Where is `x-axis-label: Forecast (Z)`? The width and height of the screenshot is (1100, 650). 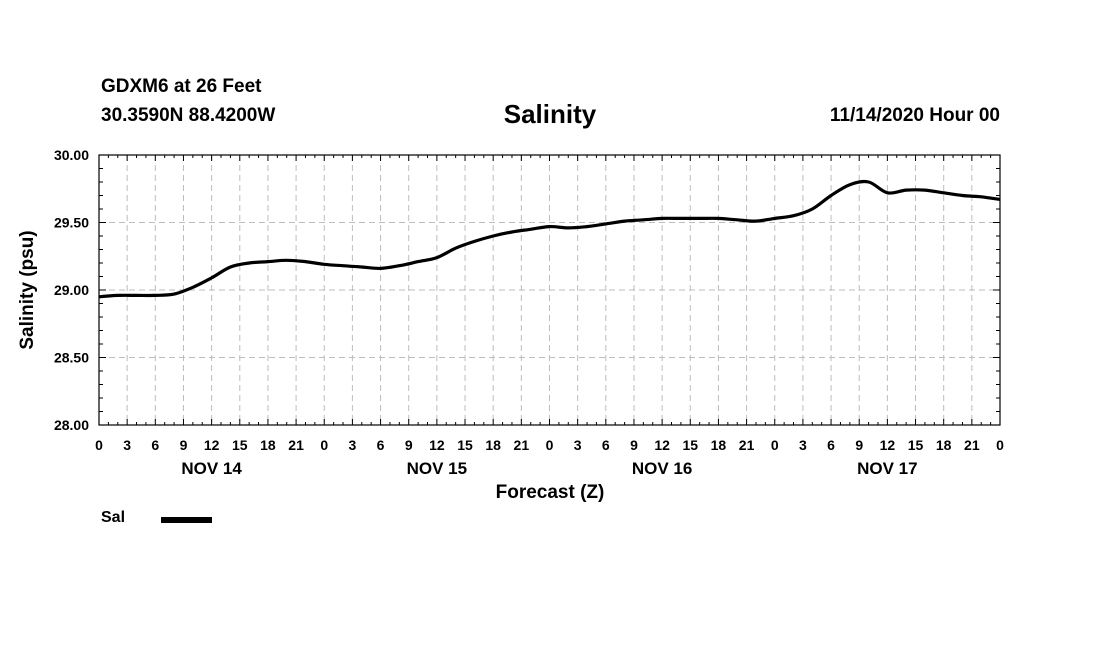
x-axis-label: Forecast (Z) is located at coordinates (550, 492).